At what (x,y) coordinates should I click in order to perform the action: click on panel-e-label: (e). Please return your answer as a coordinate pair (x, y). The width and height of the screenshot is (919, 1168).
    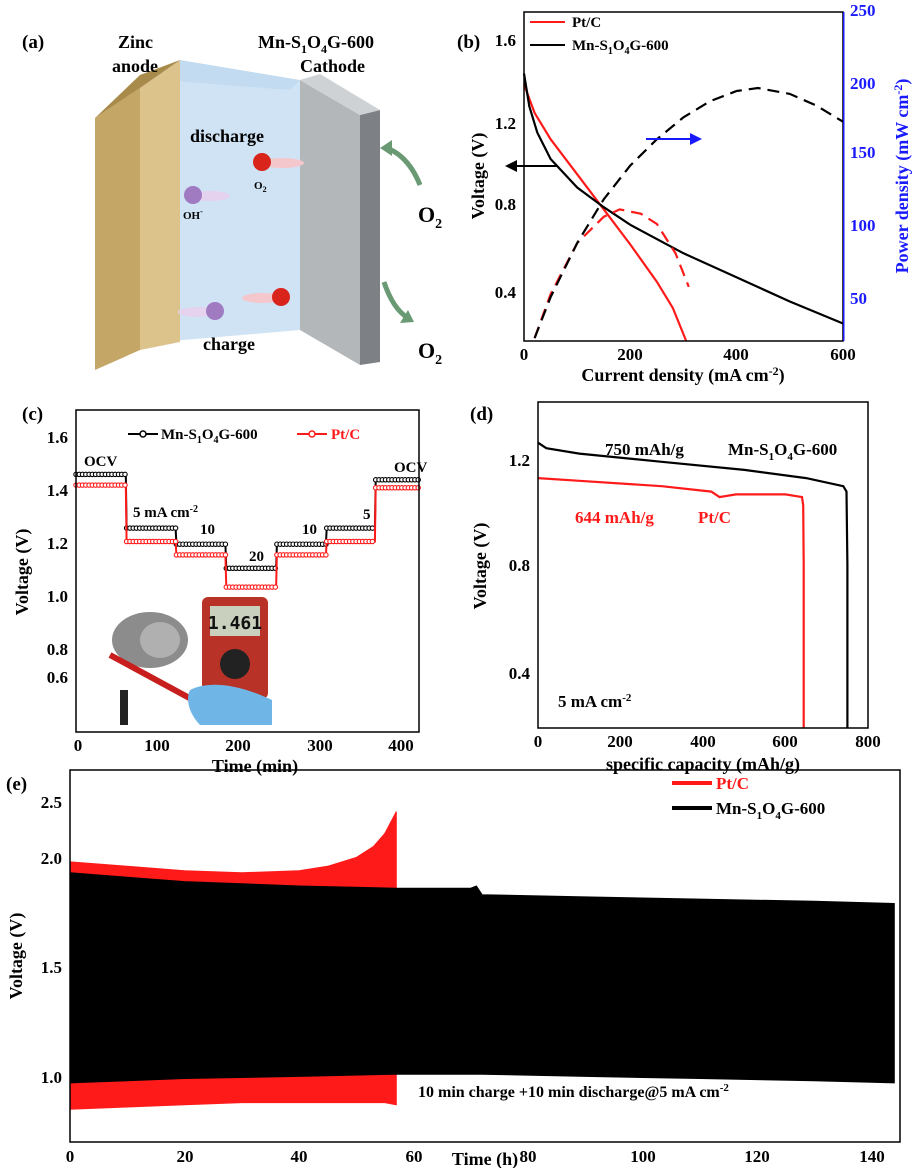
    Looking at the image, I should click on (16, 784).